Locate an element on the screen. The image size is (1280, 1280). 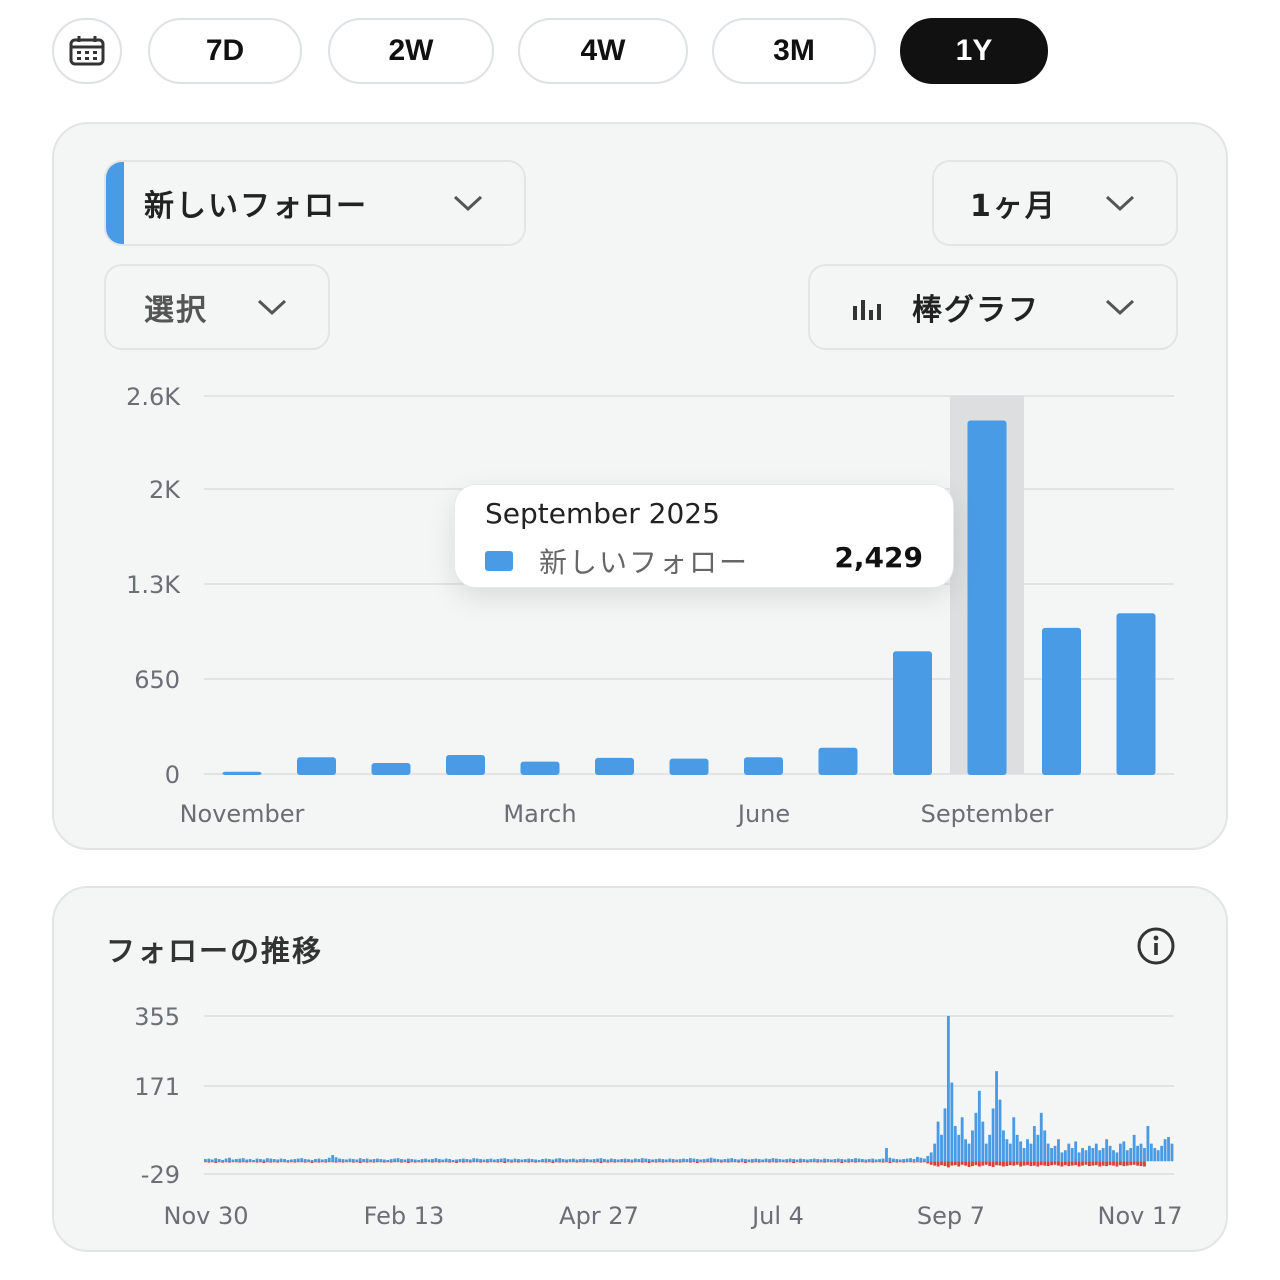
filter-select: 選択 is located at coordinates (217, 307).